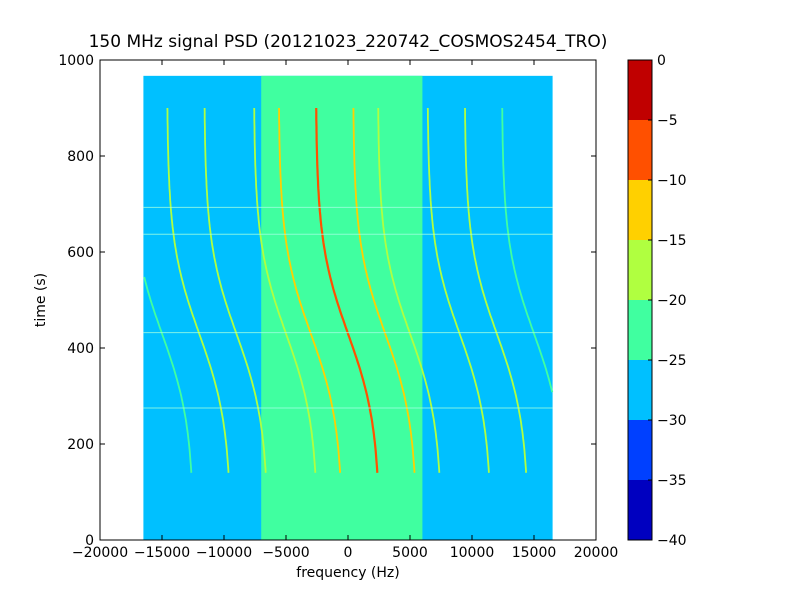  I want to click on x-axis-label: frequency (Hz), so click(347, 573).